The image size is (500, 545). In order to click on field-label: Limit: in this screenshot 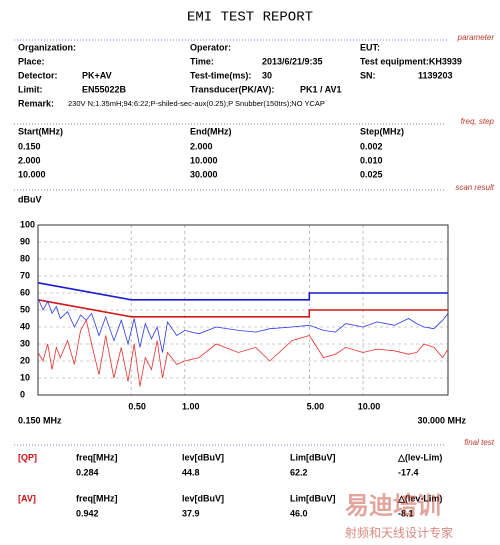, I will do `click(30, 89)`.